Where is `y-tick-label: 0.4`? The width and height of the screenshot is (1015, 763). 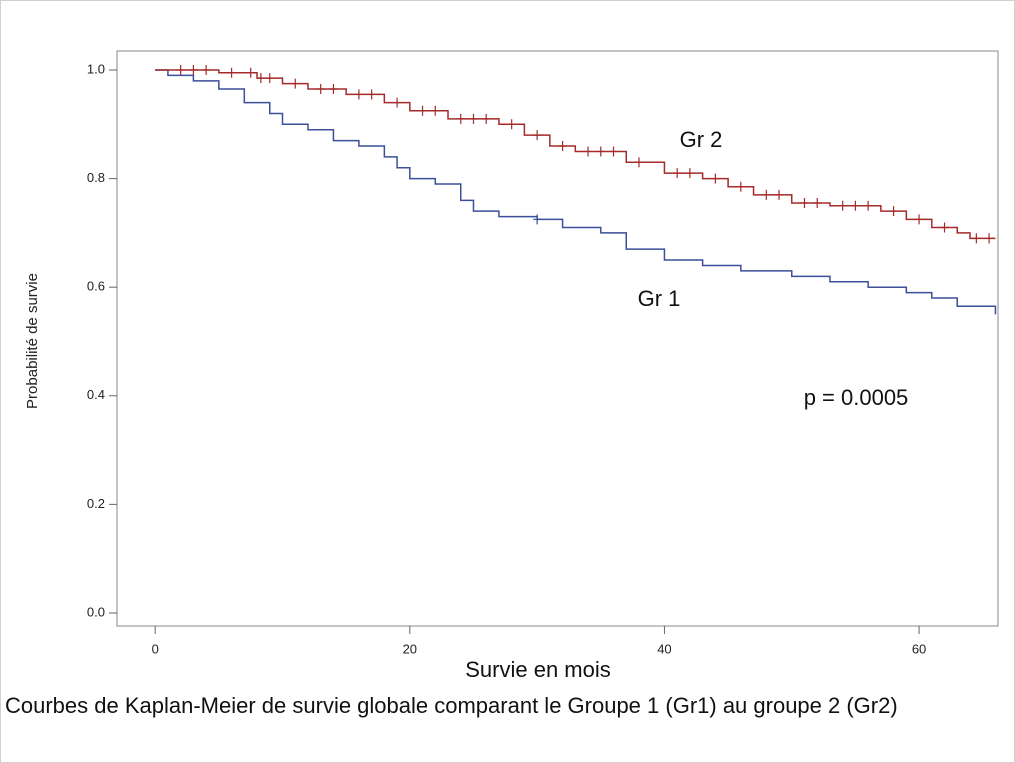
y-tick-label: 0.4 is located at coordinates (96, 394).